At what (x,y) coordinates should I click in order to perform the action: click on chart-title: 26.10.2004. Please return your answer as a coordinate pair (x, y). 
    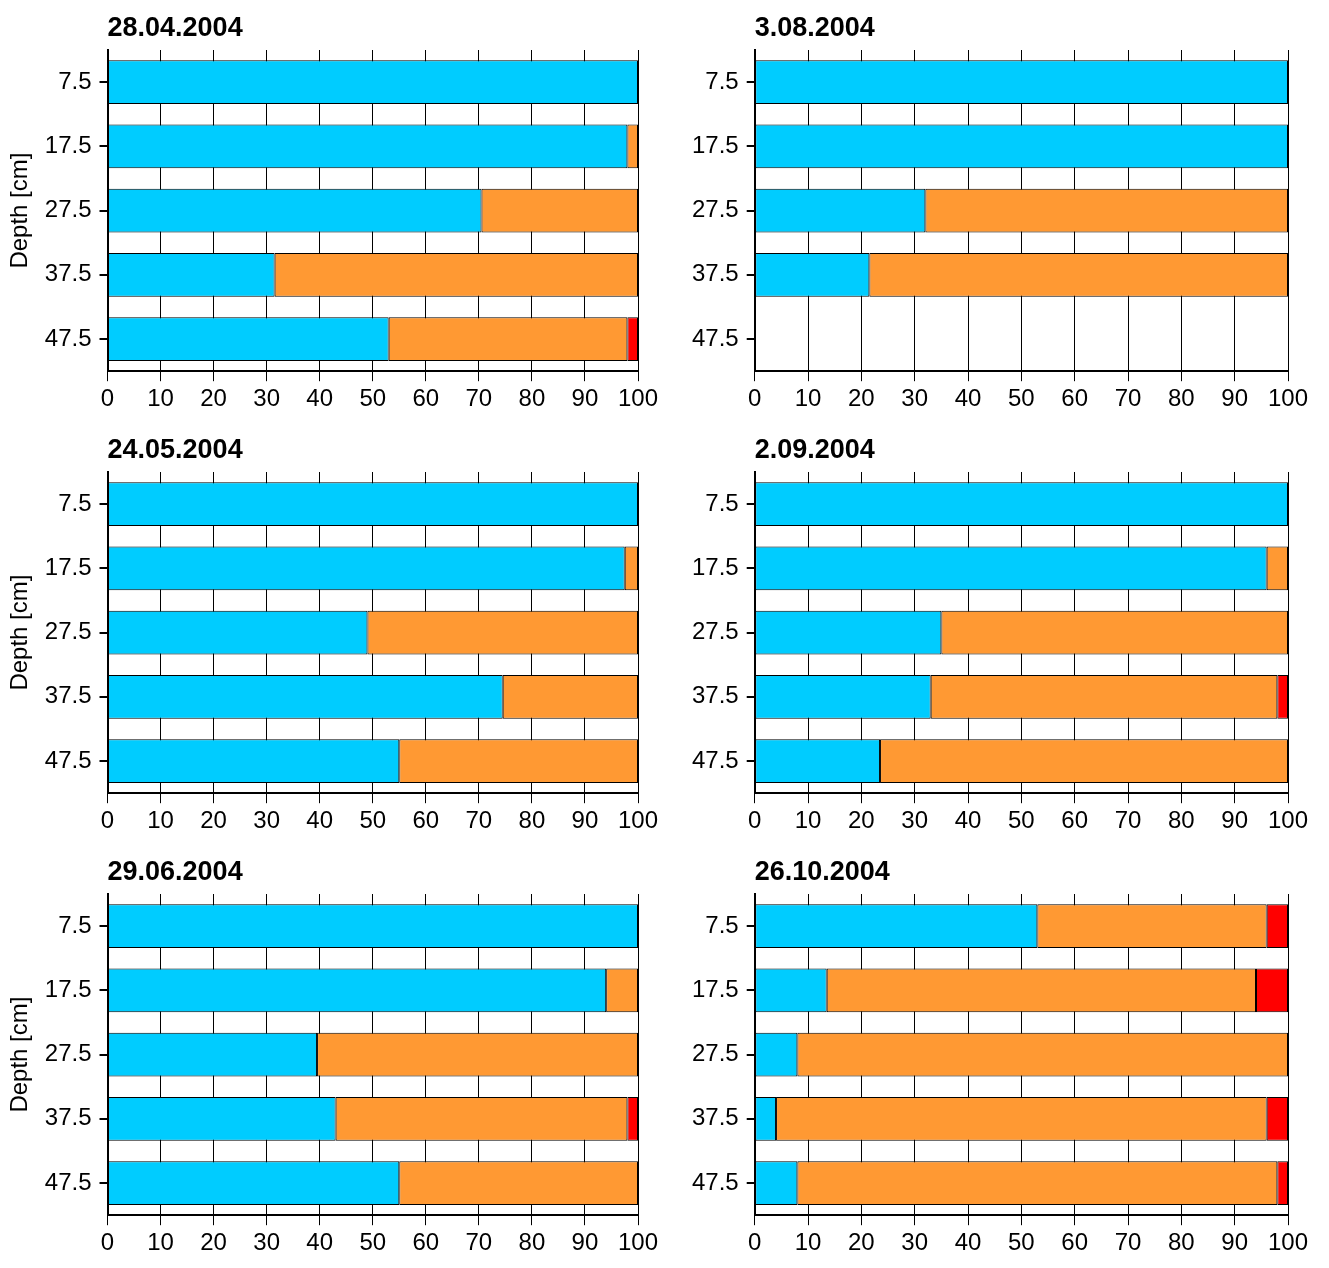
    Looking at the image, I should click on (822, 871).